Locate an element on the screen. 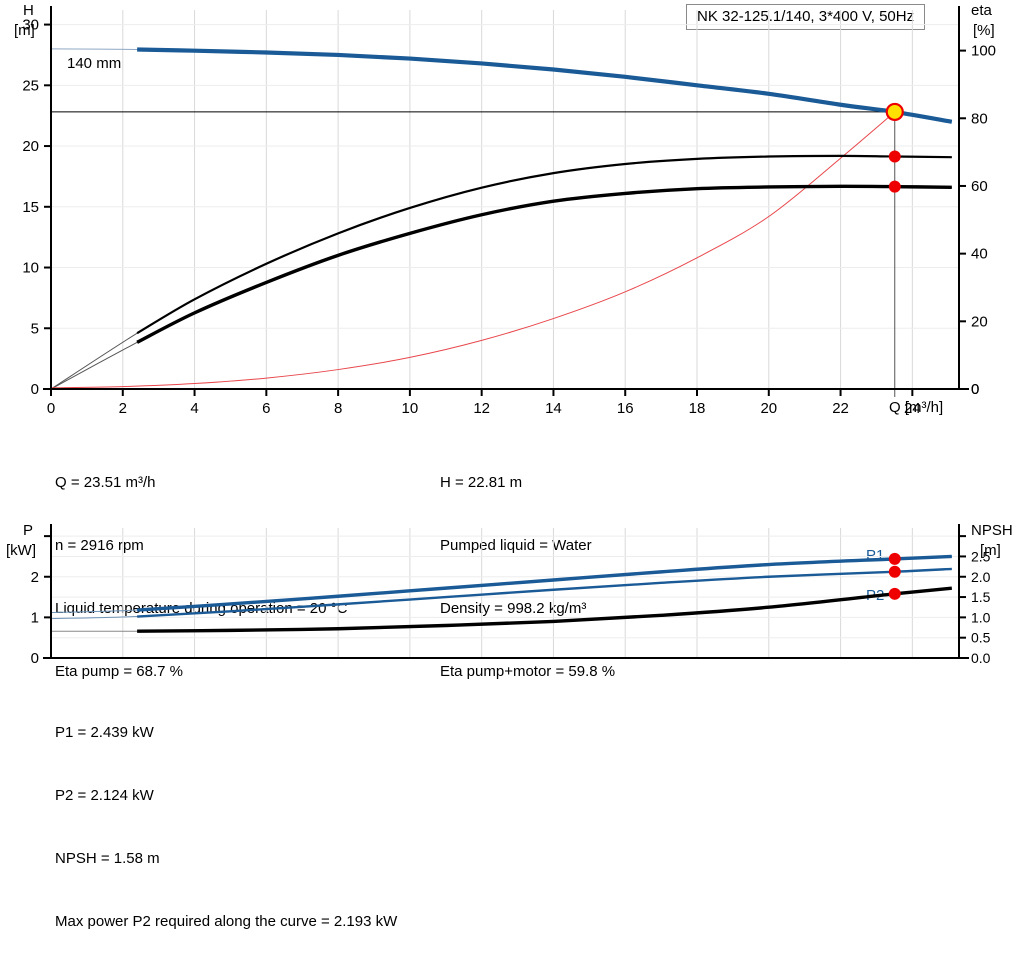  eta-pump-curve is located at coordinates (544, 244).